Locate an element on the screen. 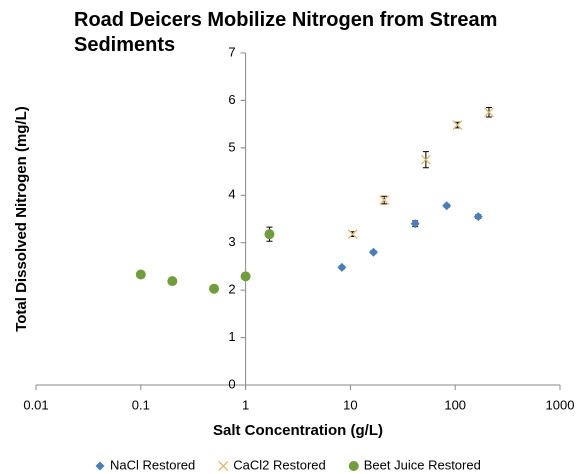 This screenshot has height=474, width=587. x-tick-label: 0.1 is located at coordinates (141, 404).